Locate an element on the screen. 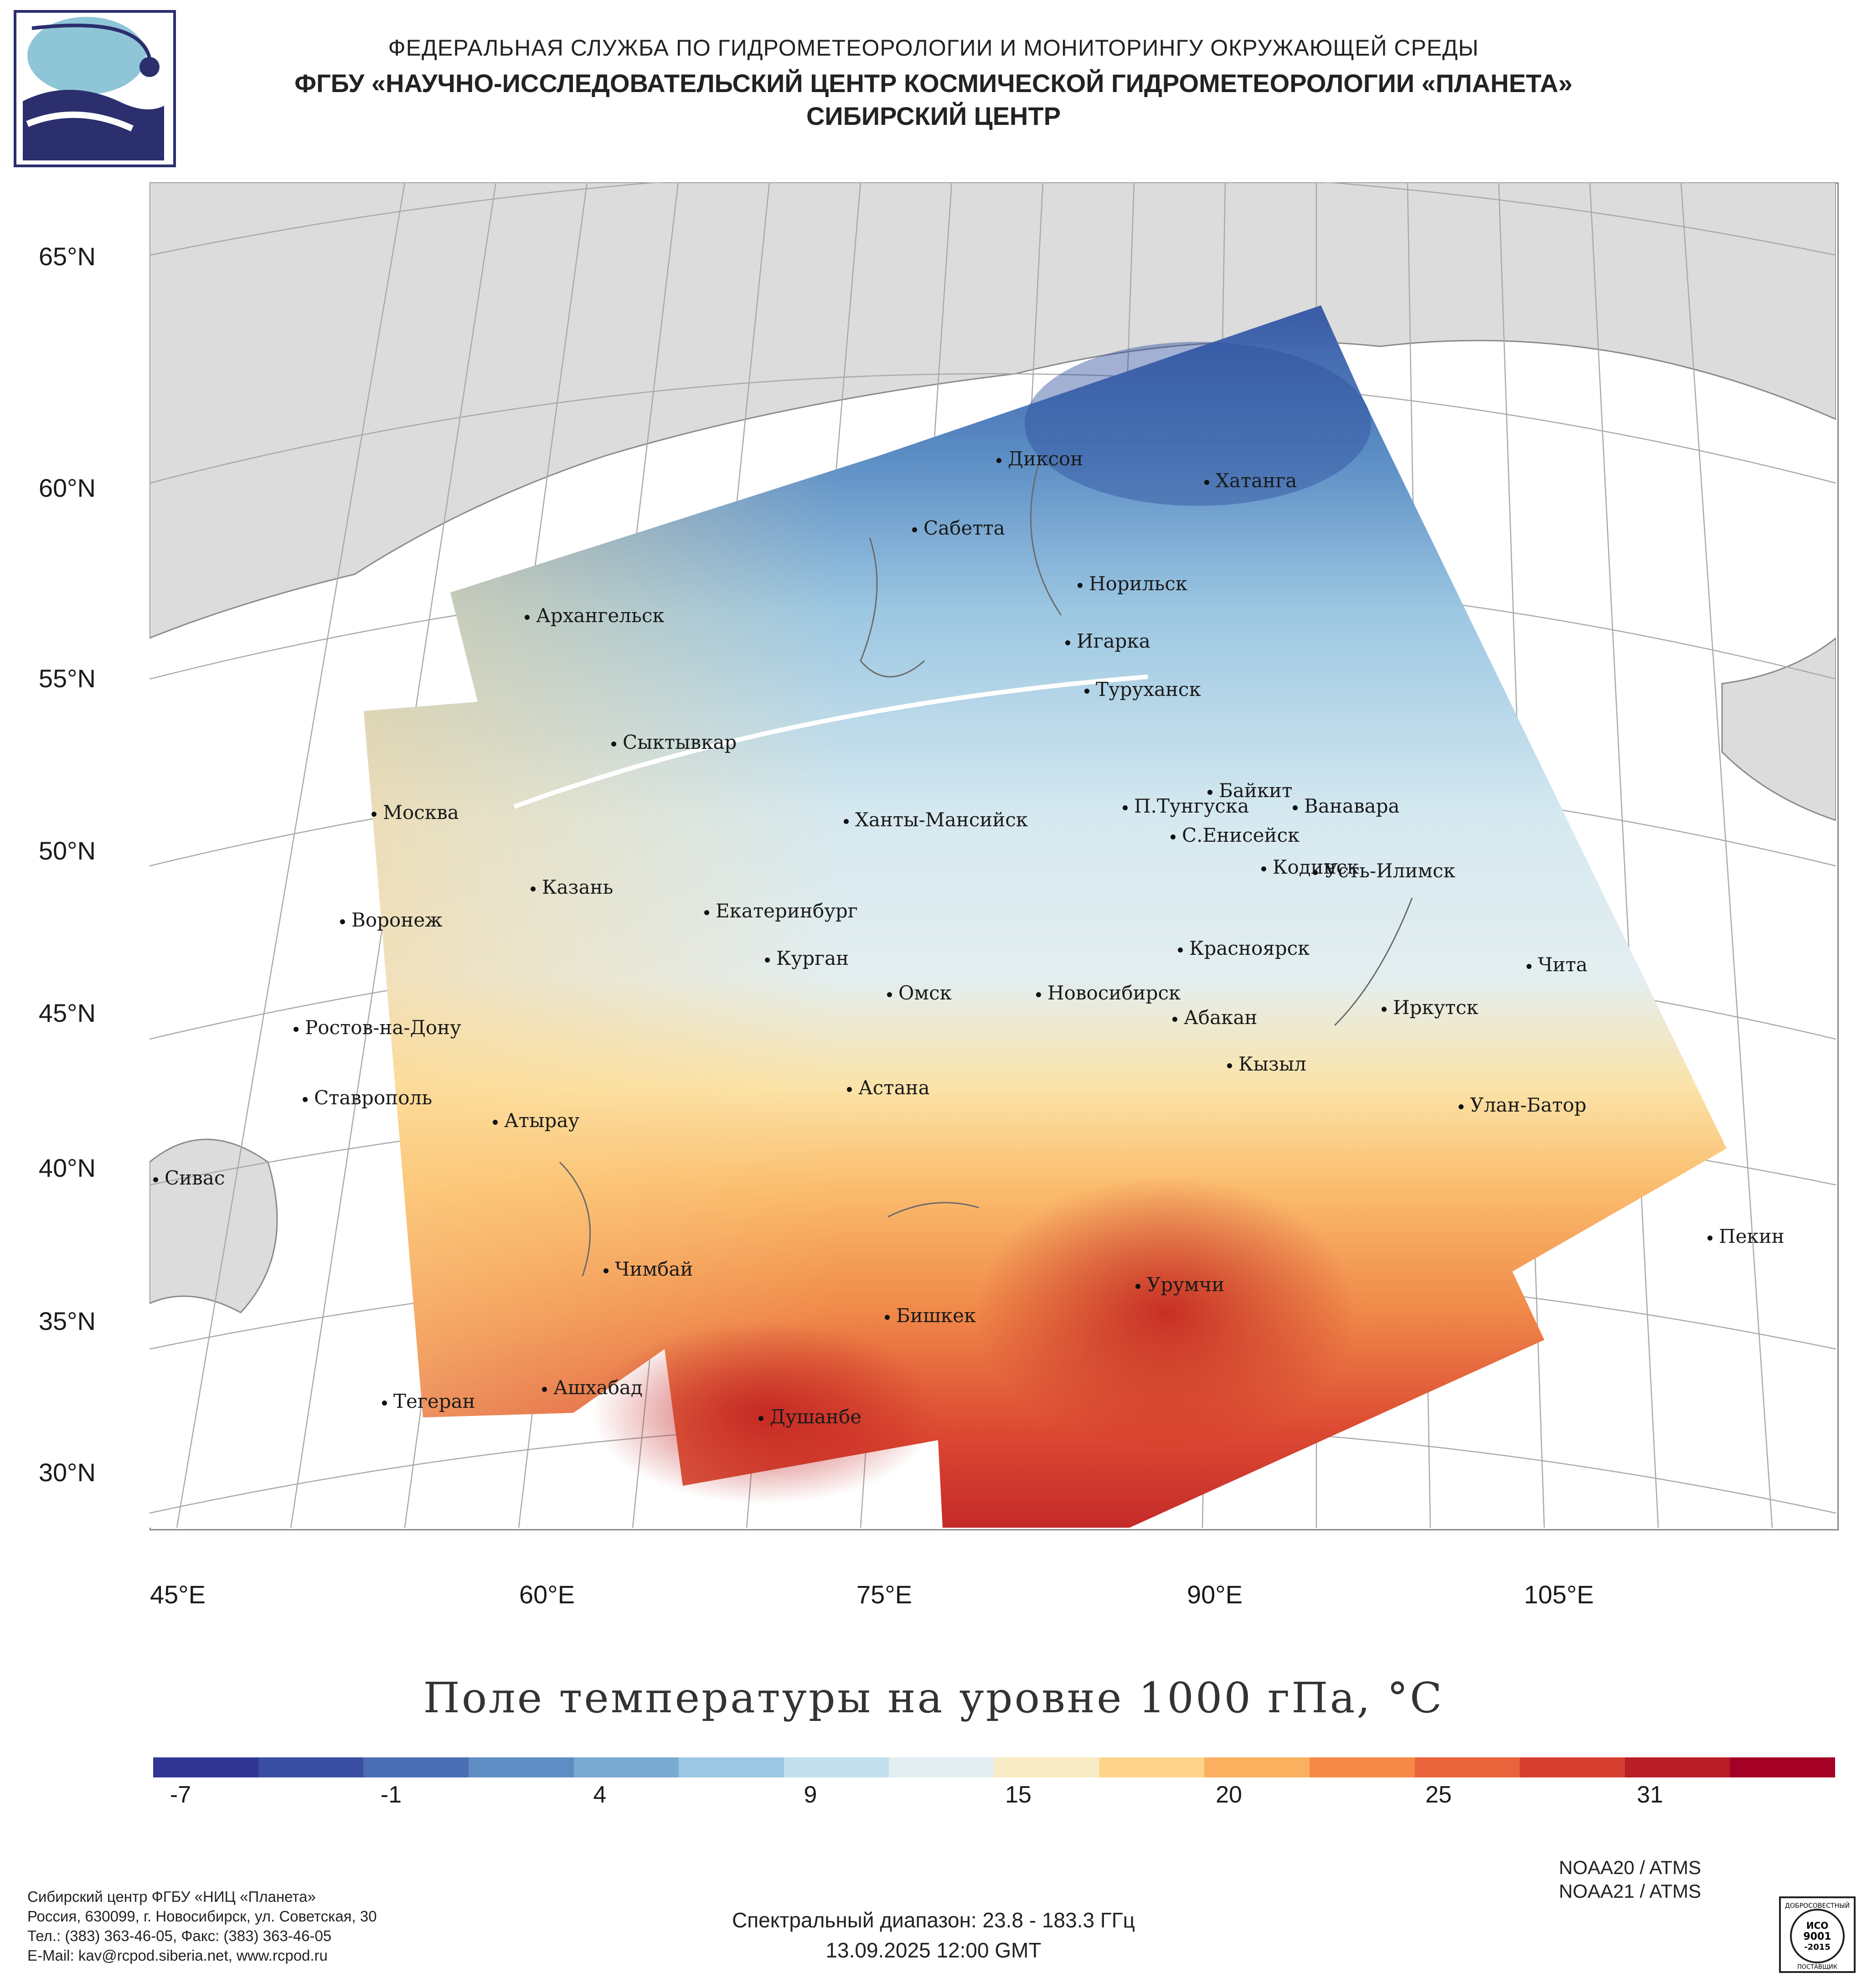 The height and width of the screenshot is (1988, 1867). city-label: Улан-Батор is located at coordinates (1528, 1105).